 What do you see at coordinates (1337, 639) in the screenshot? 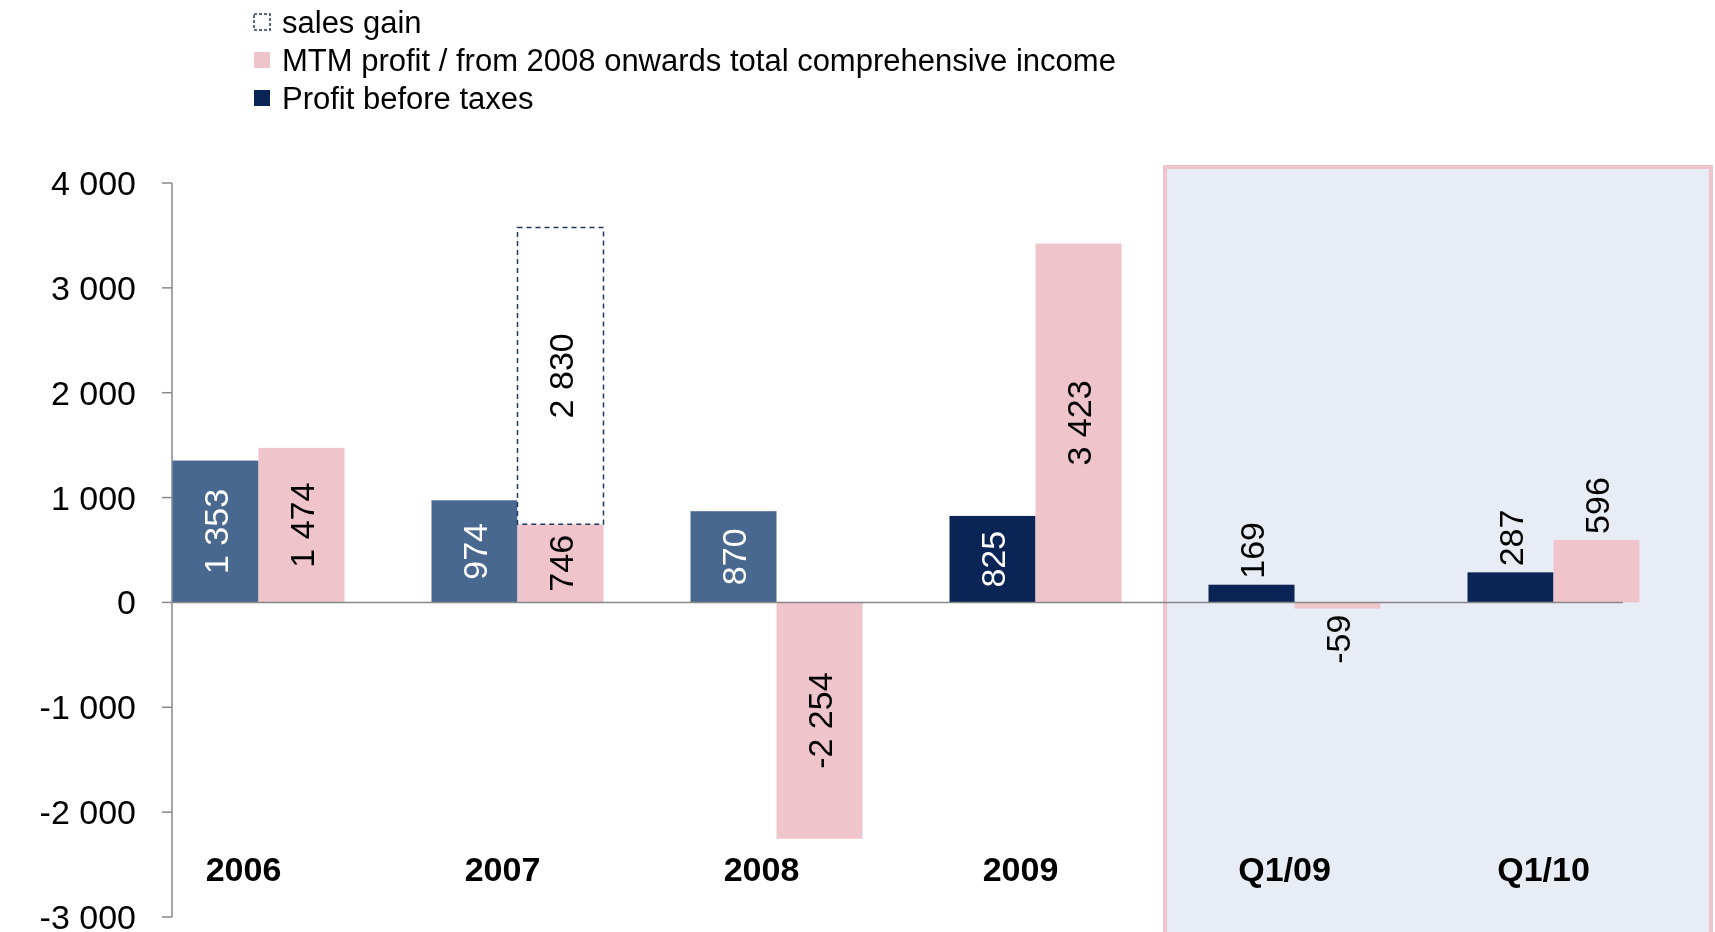
I see `data-label: -59` at bounding box center [1337, 639].